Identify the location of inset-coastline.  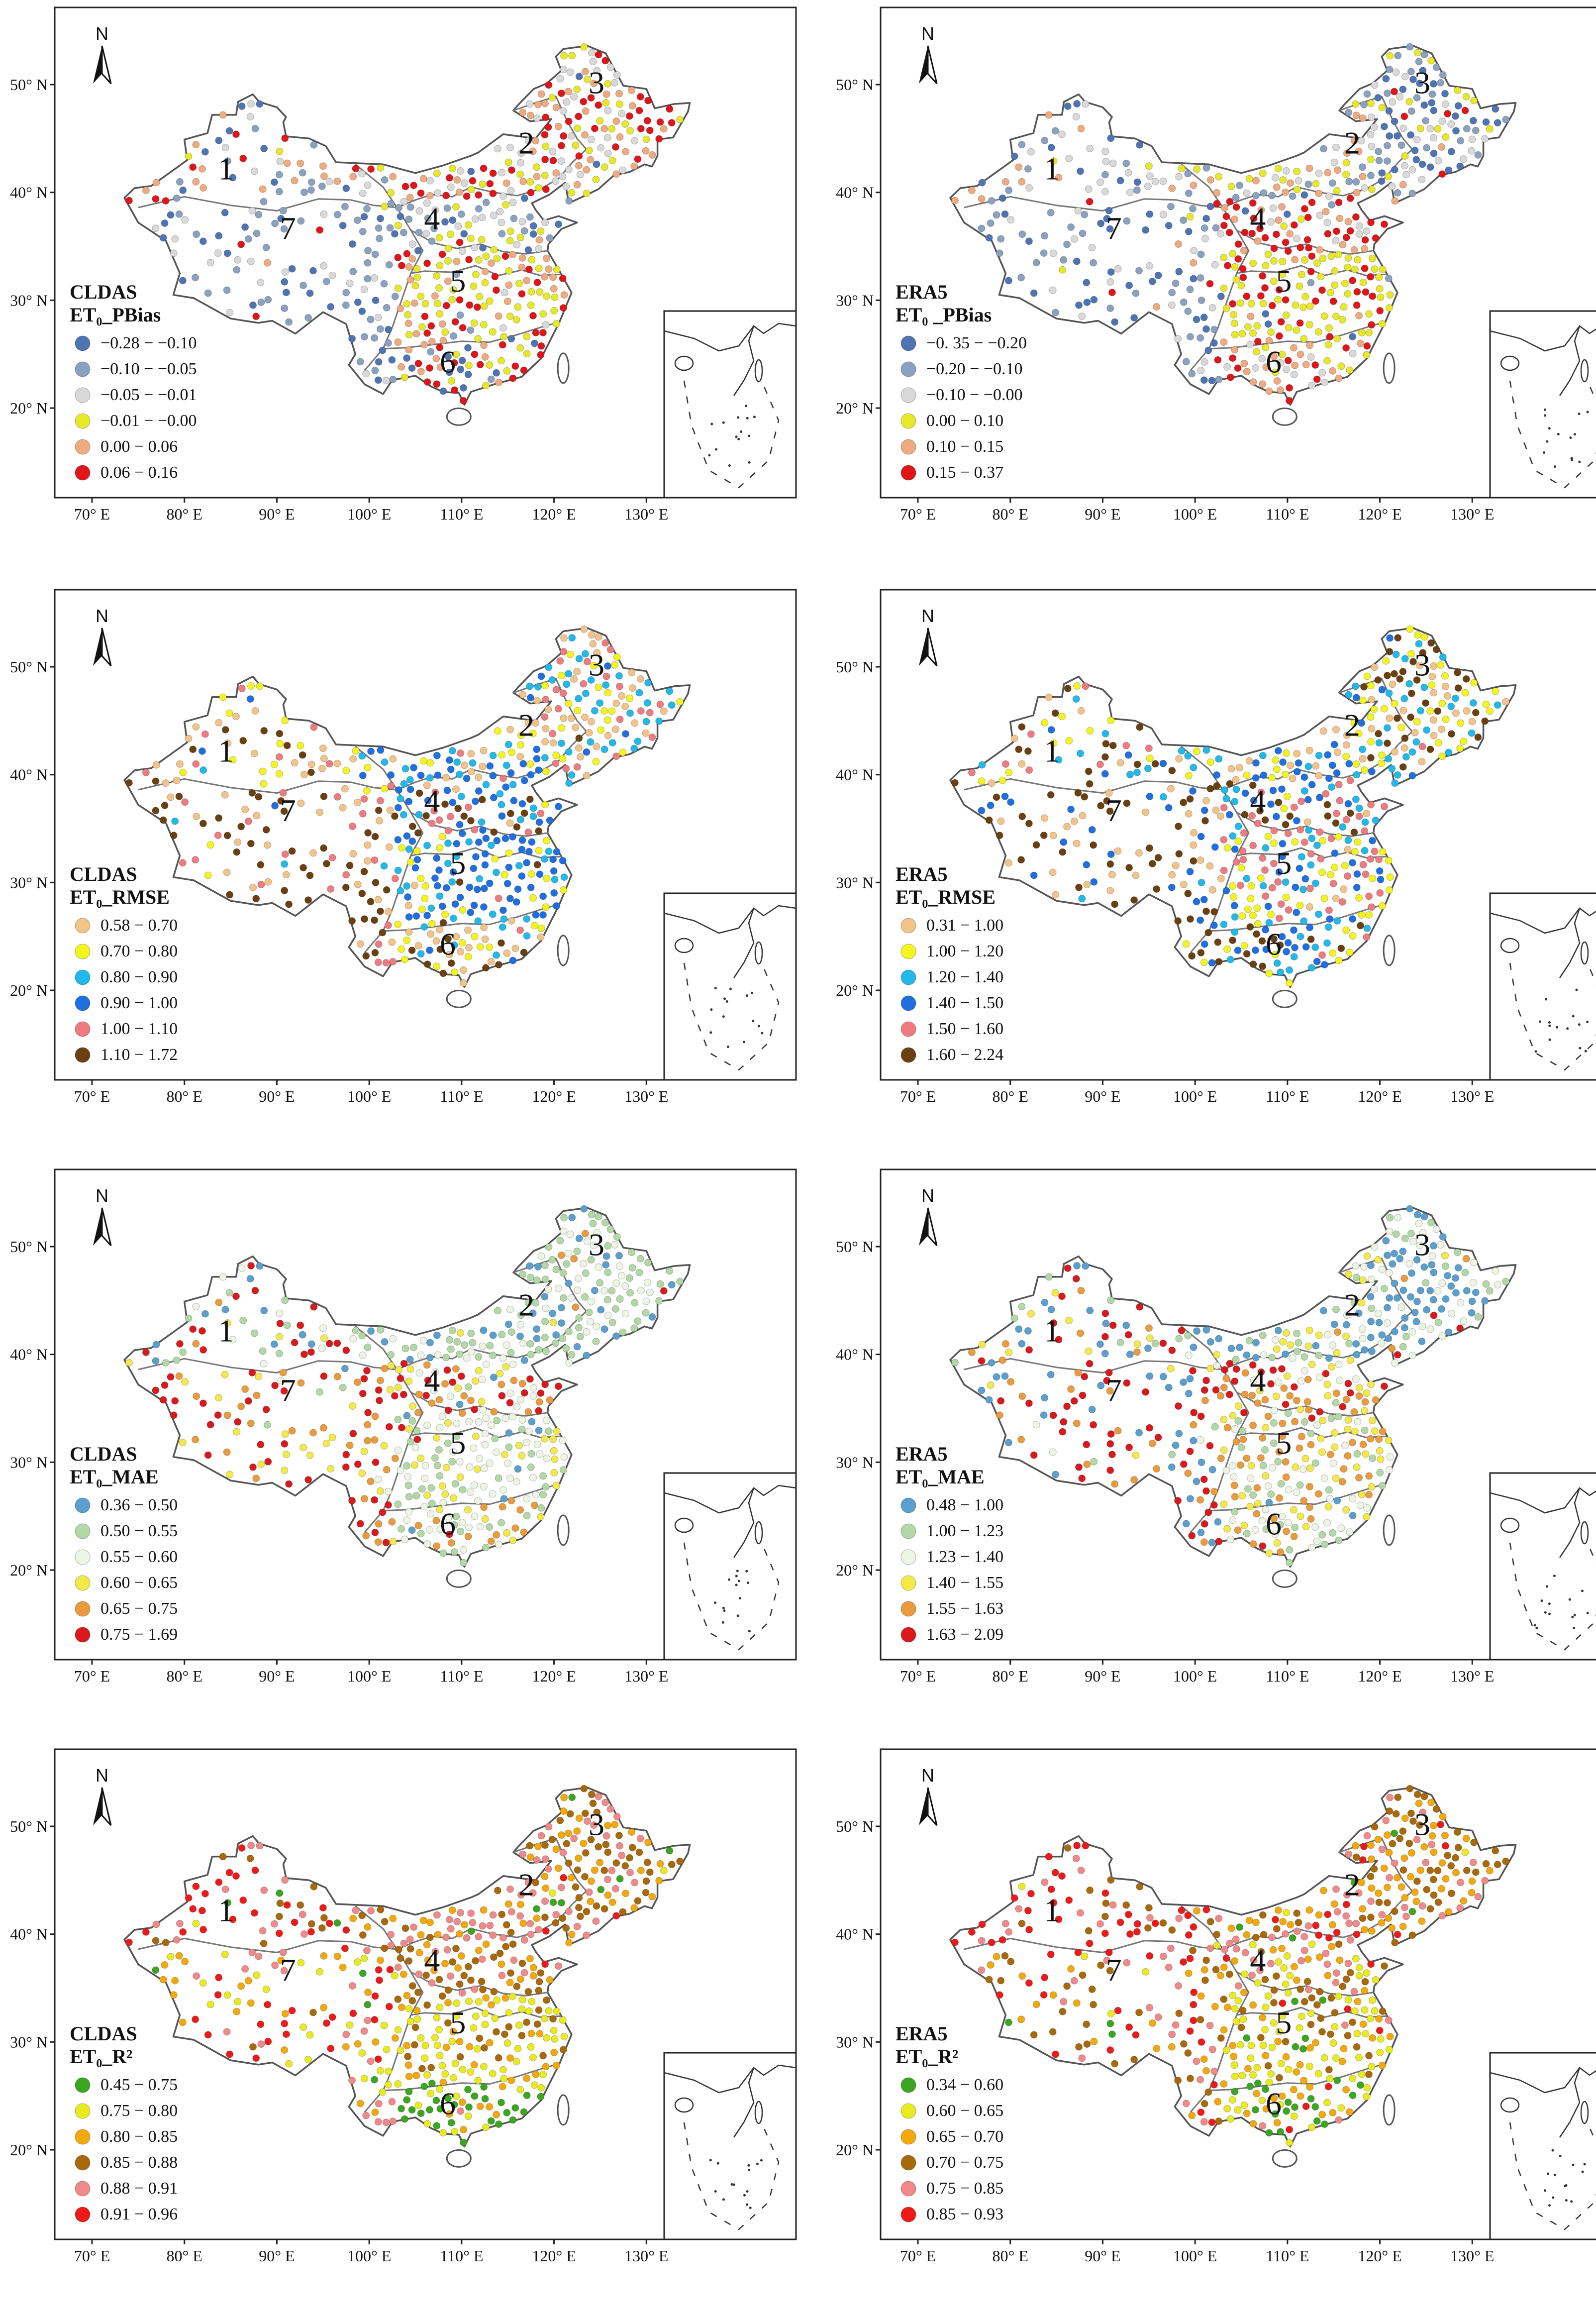
(730, 919).